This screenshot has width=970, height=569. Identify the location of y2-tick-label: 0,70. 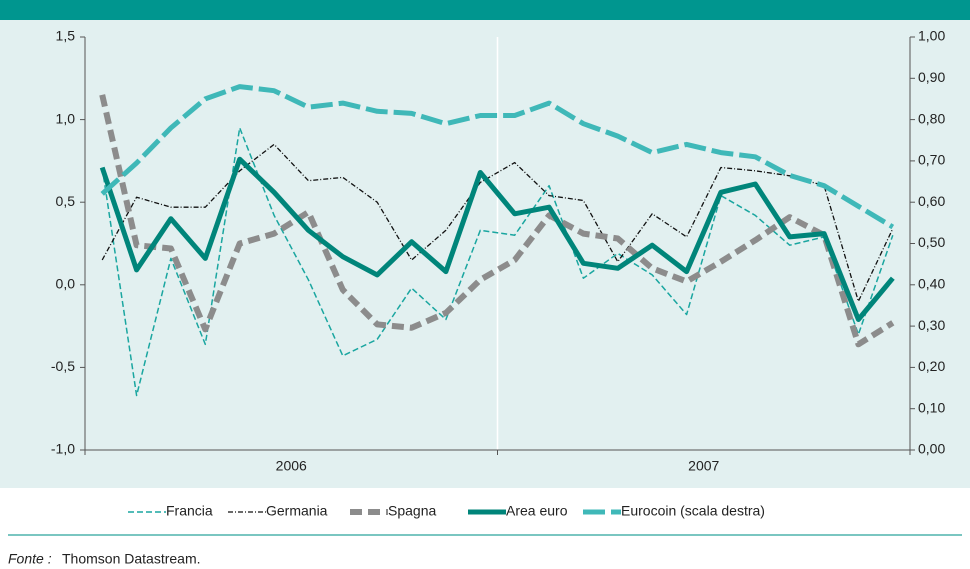
(931, 160).